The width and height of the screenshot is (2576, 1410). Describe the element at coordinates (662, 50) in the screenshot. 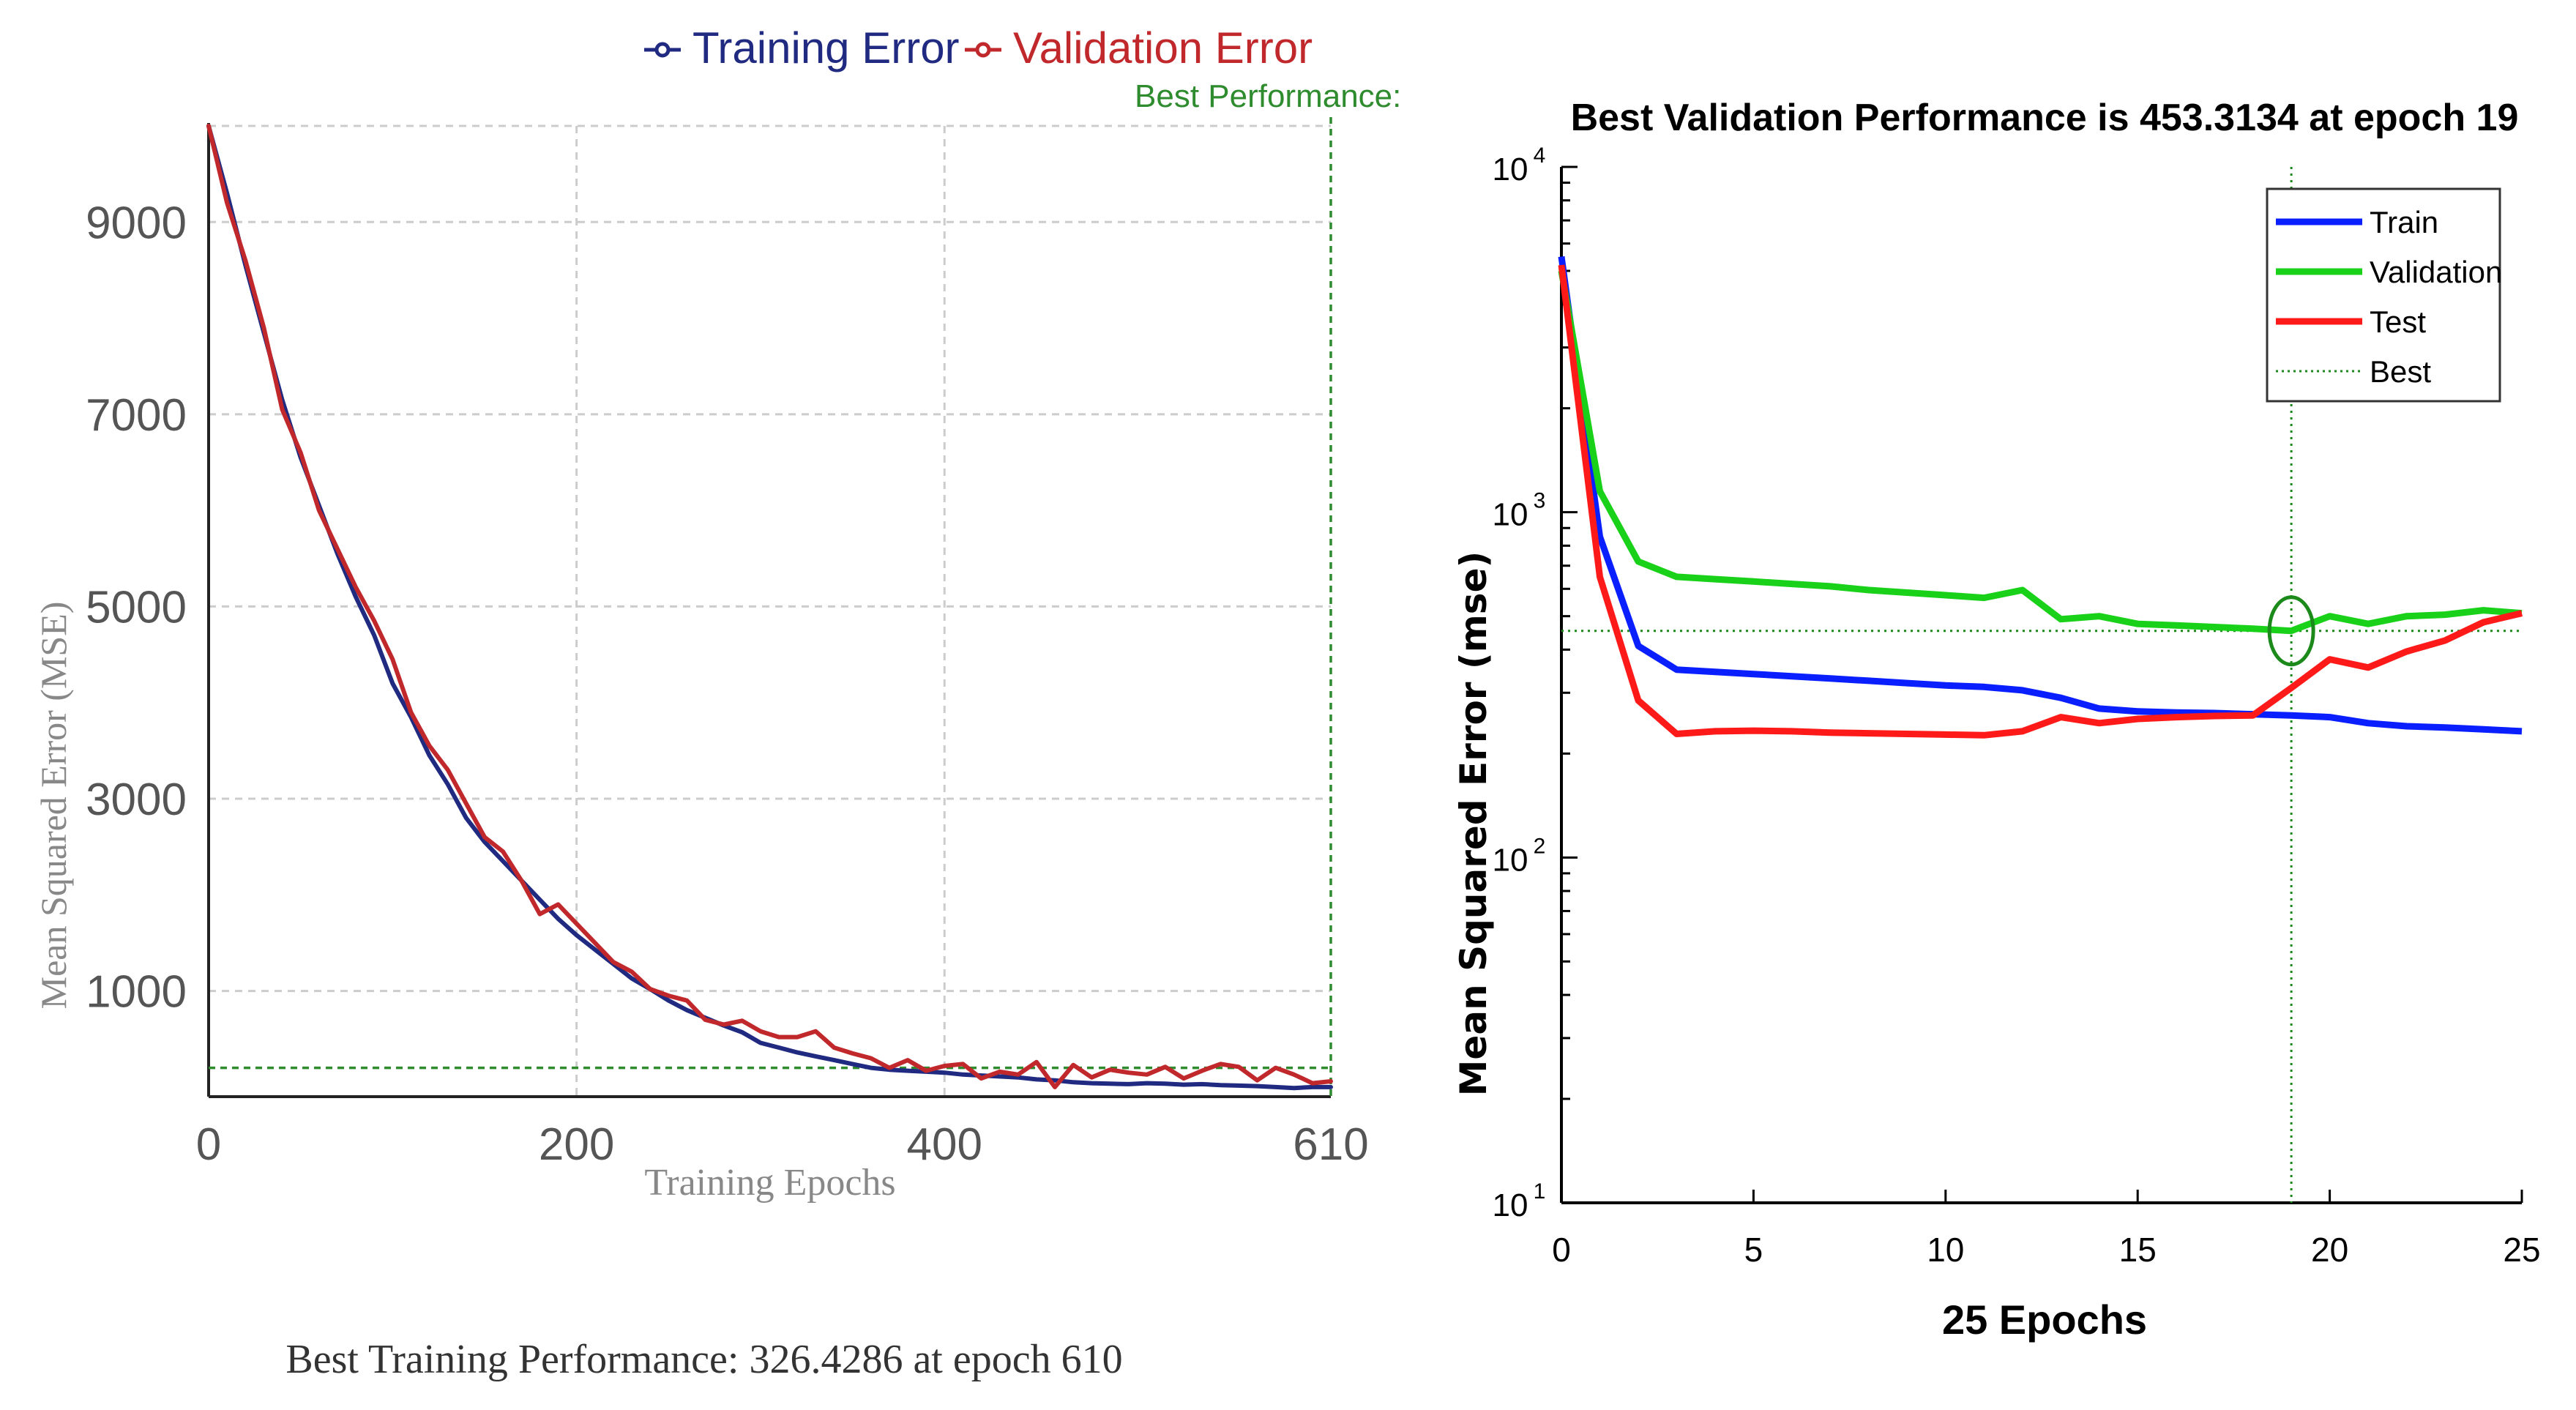

I see `legend-marker-training` at that location.